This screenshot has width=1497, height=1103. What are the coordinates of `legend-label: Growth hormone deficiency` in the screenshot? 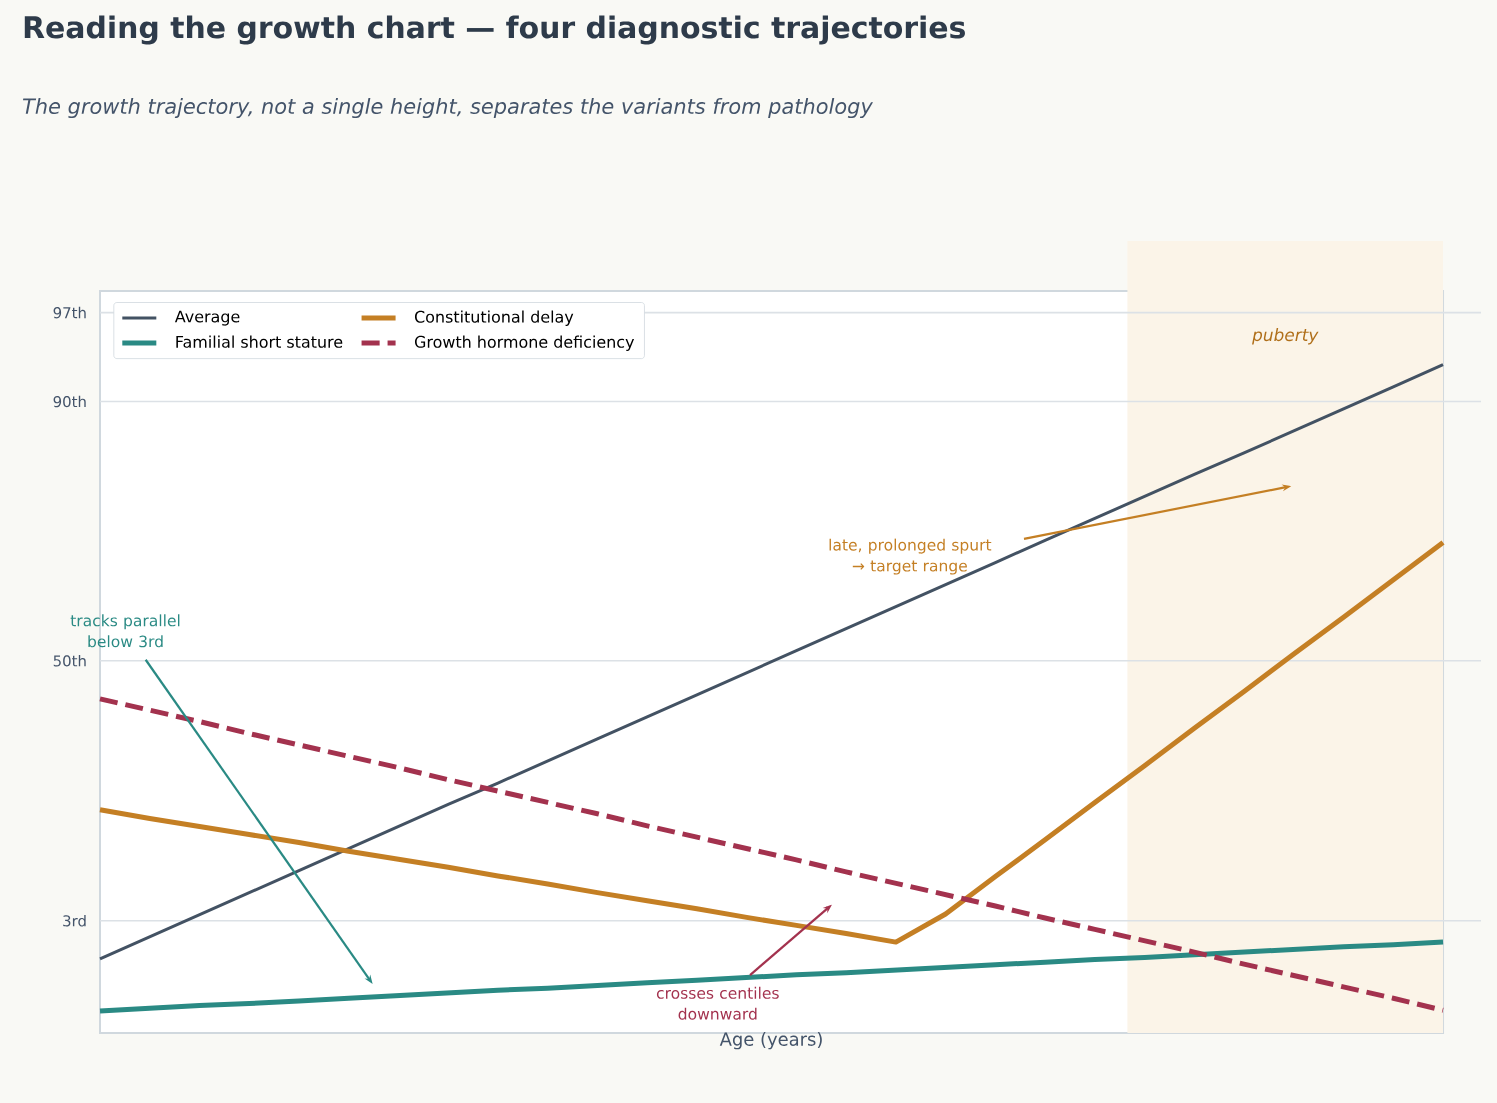 It's located at (524, 343).